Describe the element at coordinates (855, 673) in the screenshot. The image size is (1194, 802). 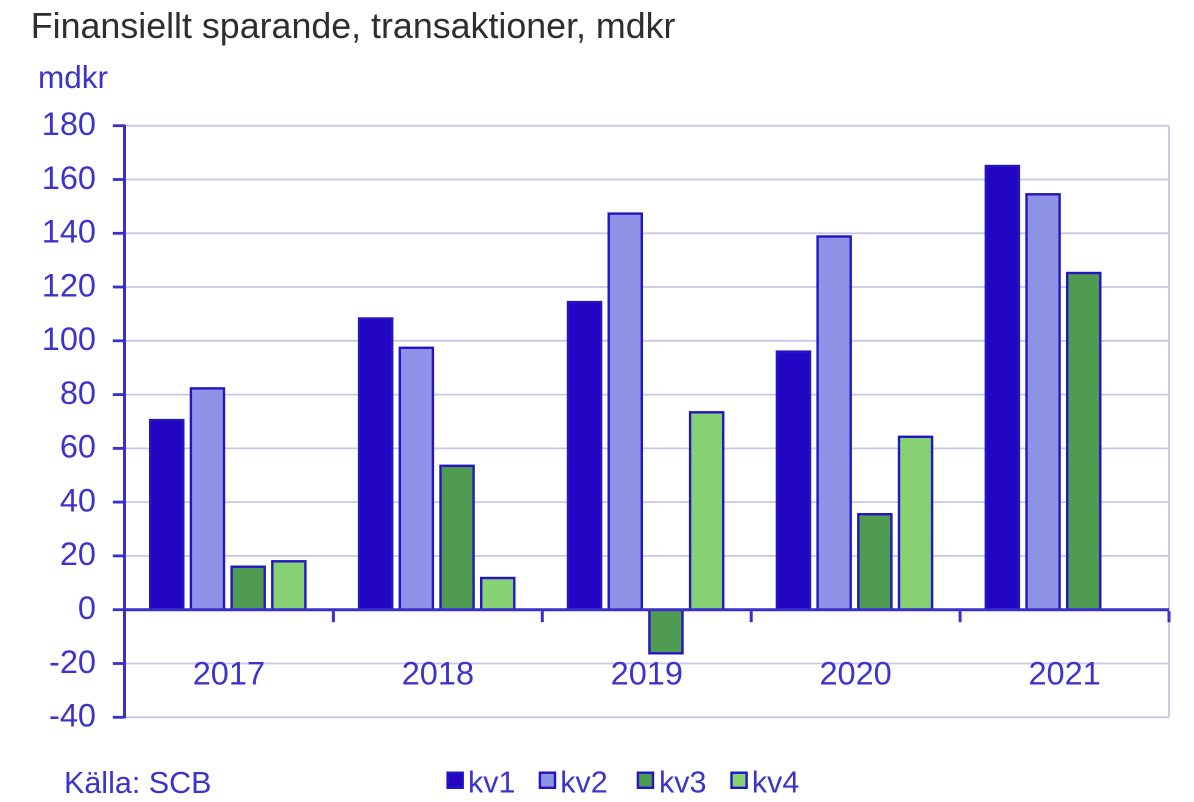
I see `svg-text: 2020` at that location.